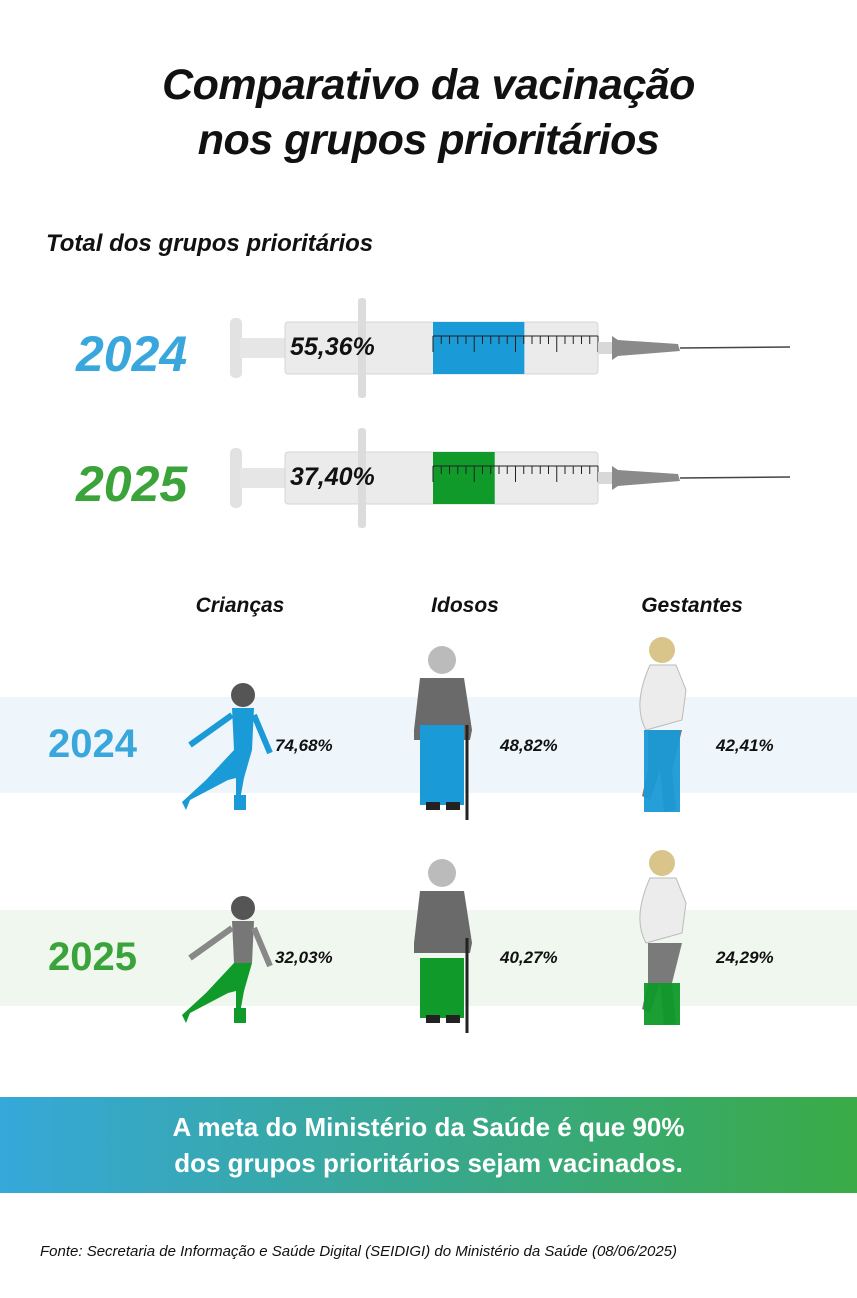  Describe the element at coordinates (529, 745) in the screenshot. I see `value-2024-idosos: 48,82%` at that location.